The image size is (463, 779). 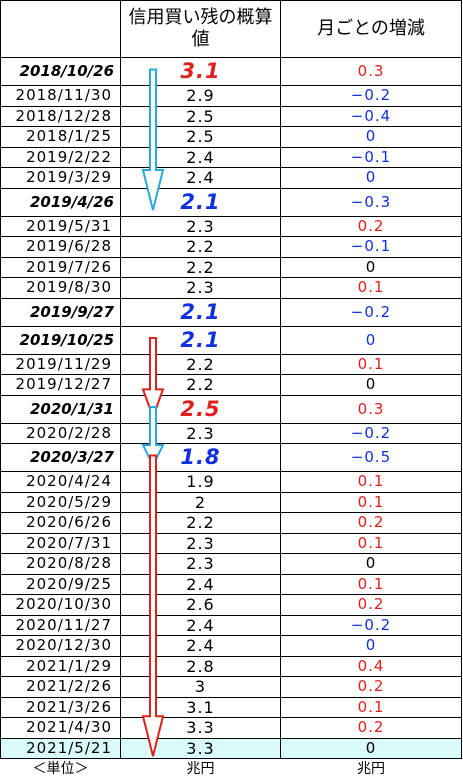 What do you see at coordinates (61, 267) in the screenshot?
I see `date-cell: 2019/7/26` at bounding box center [61, 267].